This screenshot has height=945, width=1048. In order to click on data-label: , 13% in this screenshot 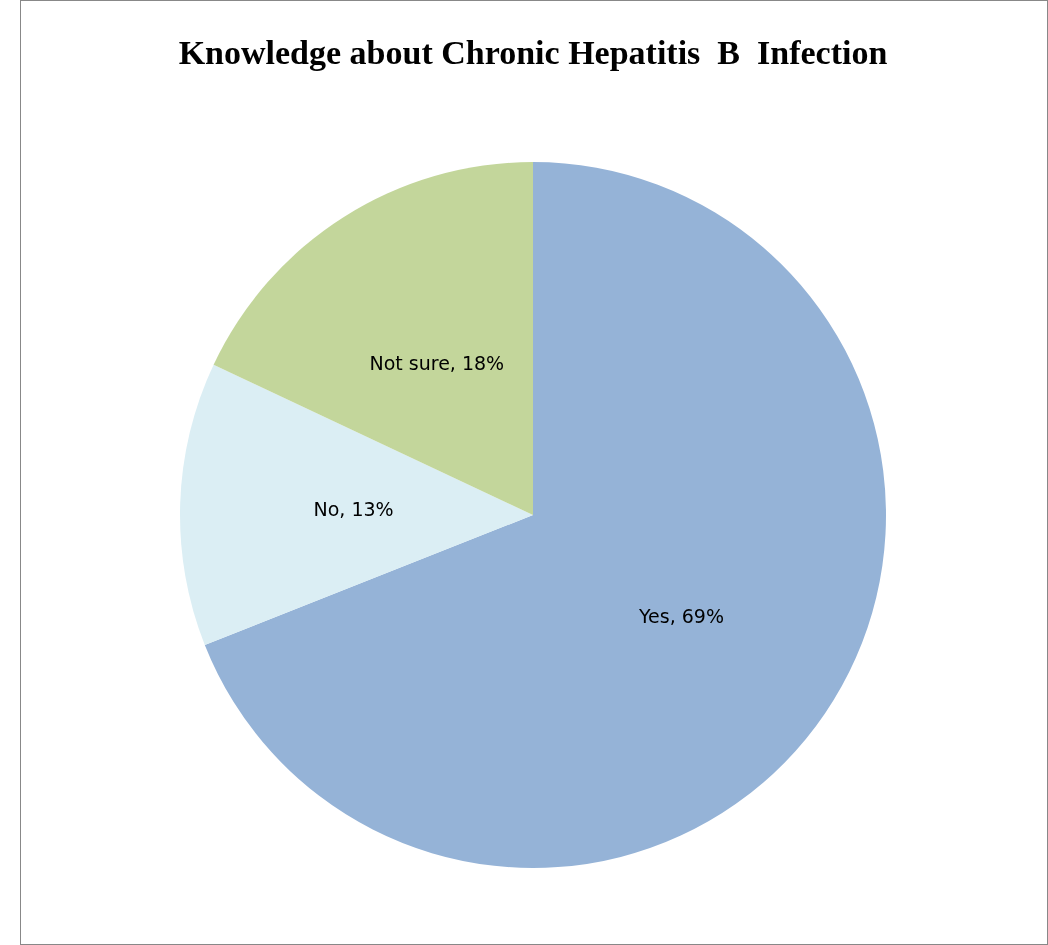, I will do `click(366, 509)`.